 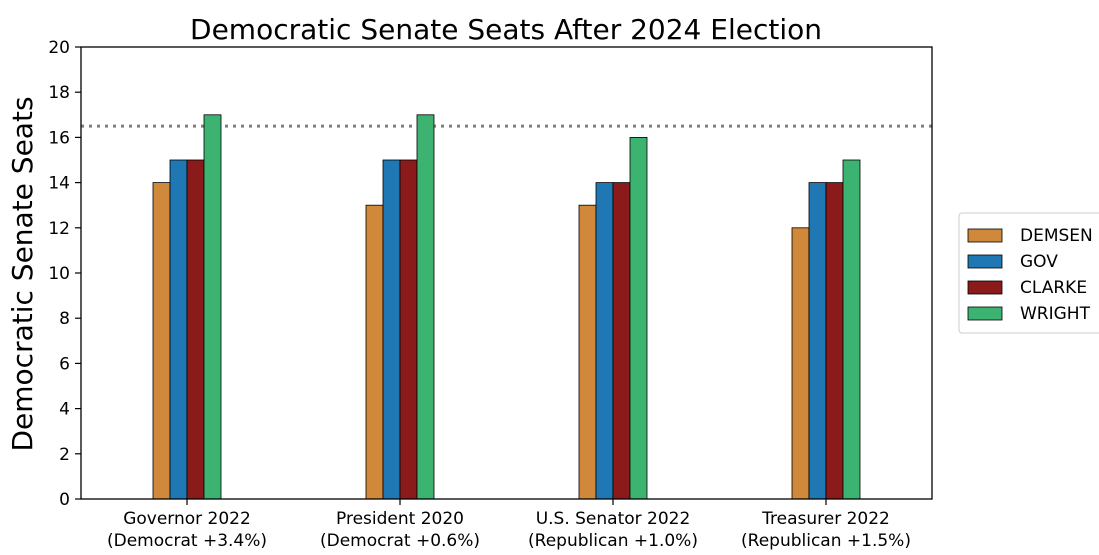 What do you see at coordinates (985, 261) in the screenshot?
I see `legend-swatch-gov` at bounding box center [985, 261].